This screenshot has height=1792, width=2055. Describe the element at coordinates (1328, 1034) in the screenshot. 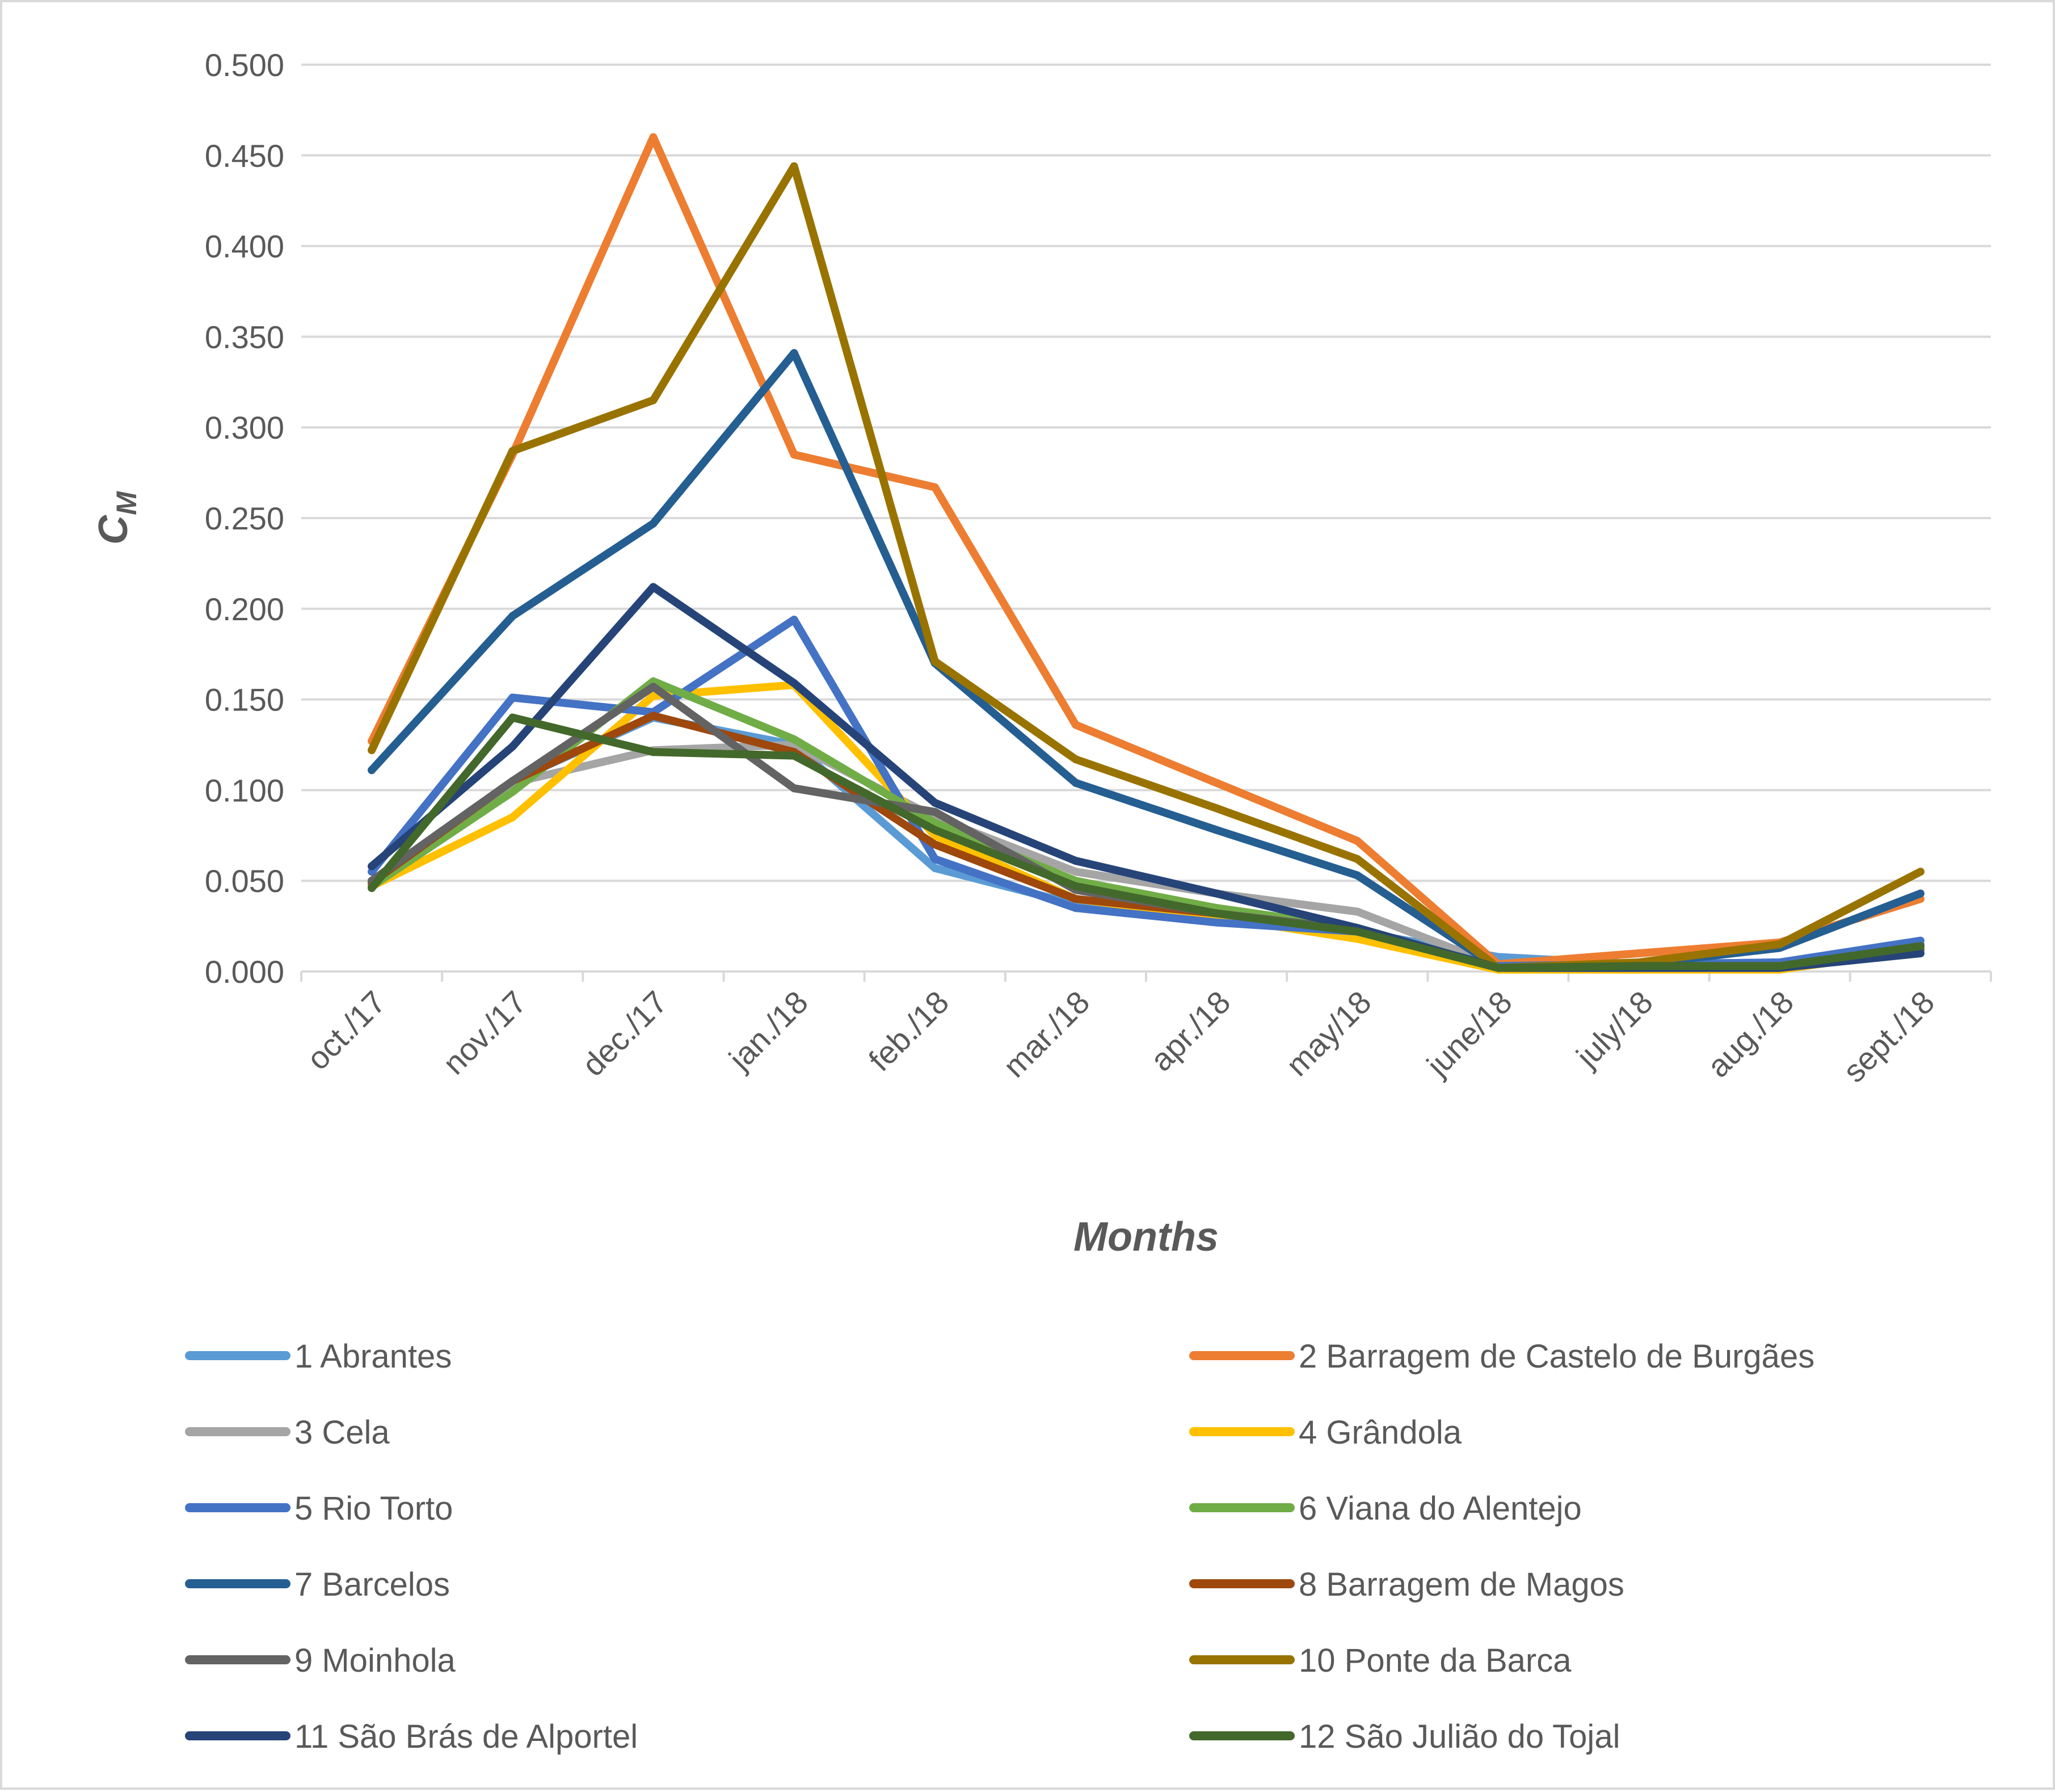

I see `x-tick-label: may/18` at that location.